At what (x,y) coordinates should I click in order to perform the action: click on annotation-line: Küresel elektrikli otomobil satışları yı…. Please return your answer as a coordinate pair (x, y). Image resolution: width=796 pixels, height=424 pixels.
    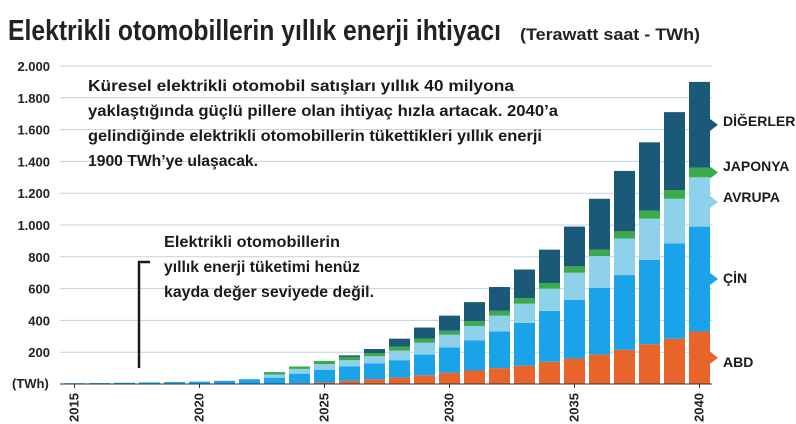
    Looking at the image, I should click on (301, 86).